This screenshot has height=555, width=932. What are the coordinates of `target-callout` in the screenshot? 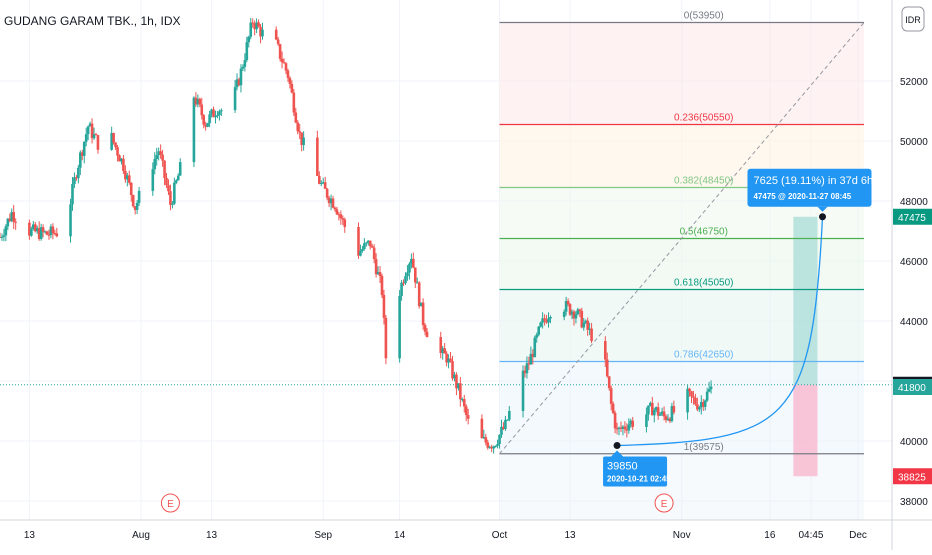 It's located at (809, 187).